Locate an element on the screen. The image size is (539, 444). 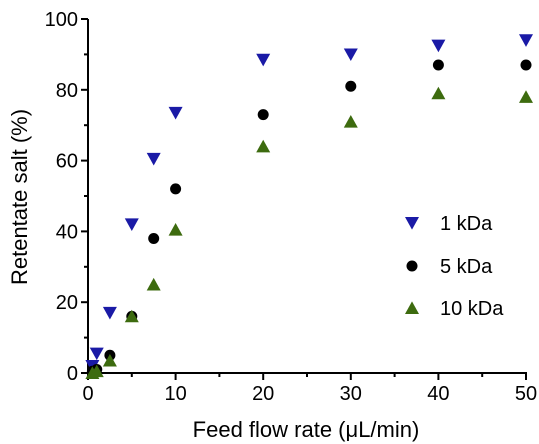
legend: 1 kDa 5 kDa 10 kDa is located at coordinates (454, 266).